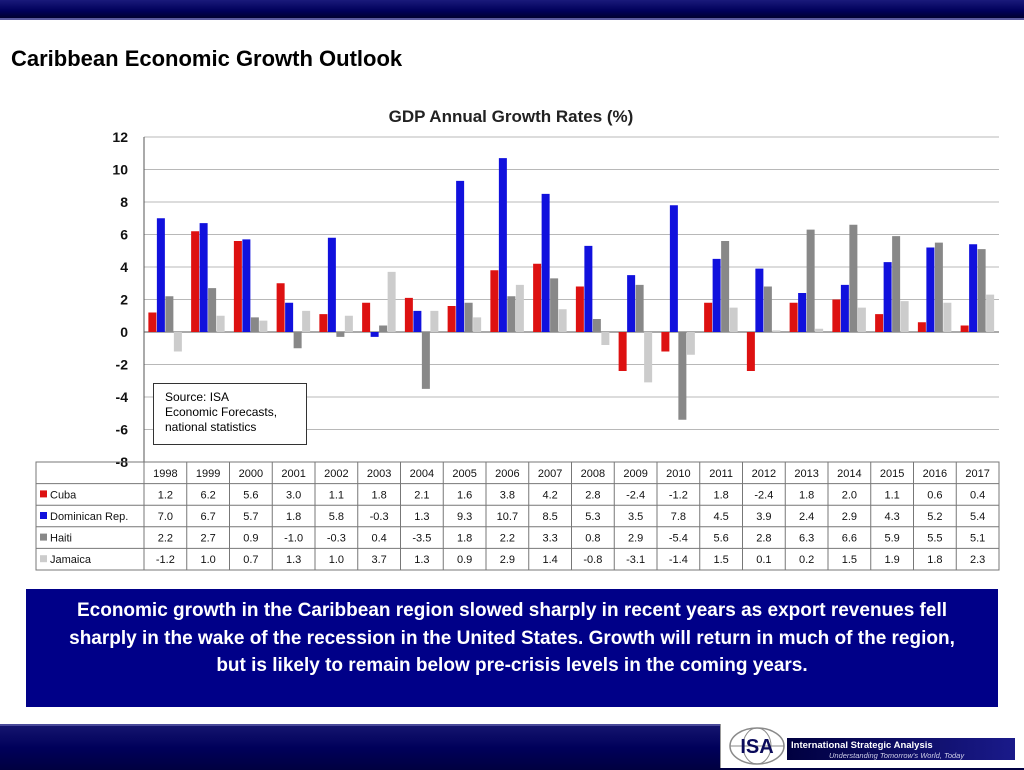 This screenshot has height=770, width=1024. I want to click on data-label: 3.5, so click(635, 517).